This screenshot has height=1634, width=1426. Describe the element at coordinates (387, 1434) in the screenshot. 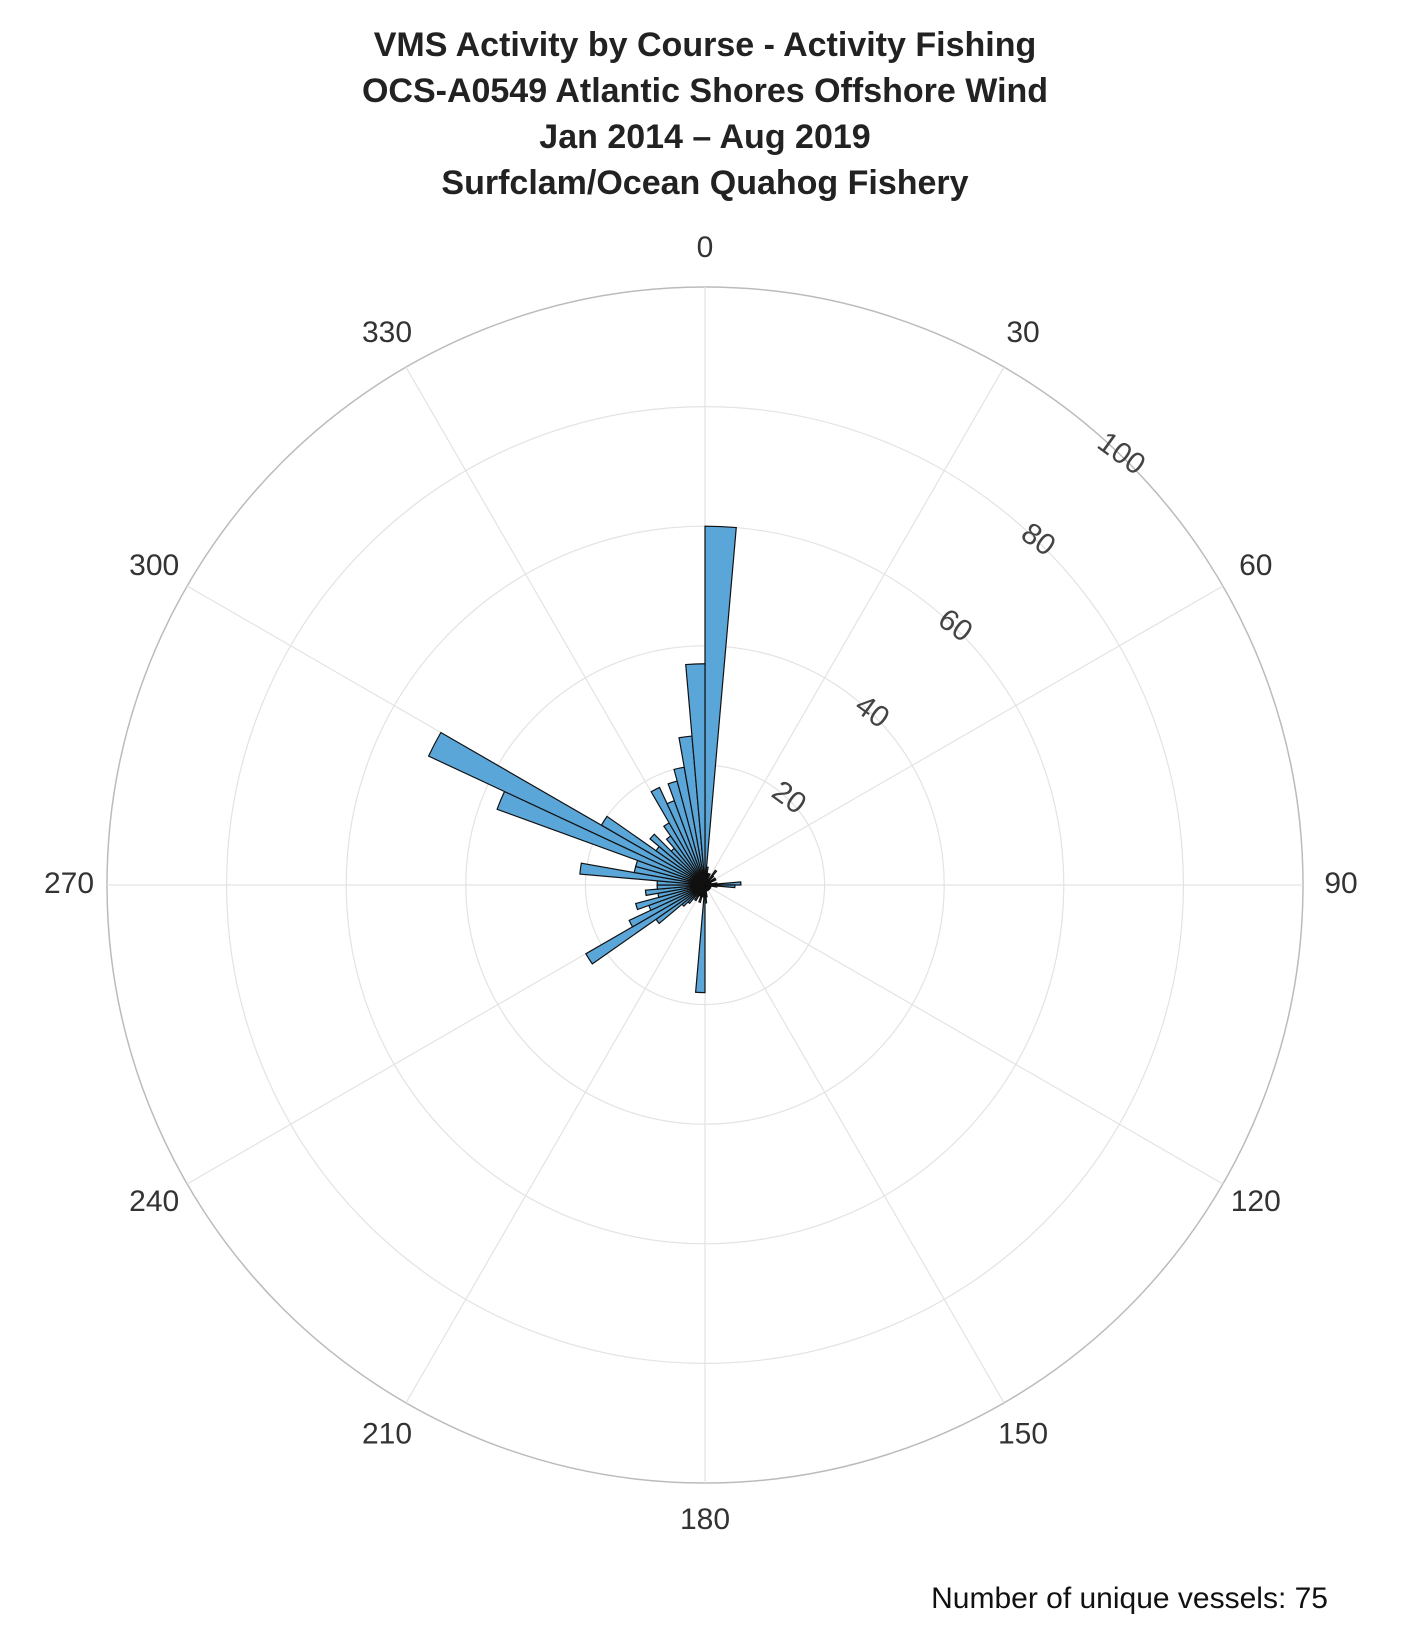

I see `theta-tick-label: 210` at that location.